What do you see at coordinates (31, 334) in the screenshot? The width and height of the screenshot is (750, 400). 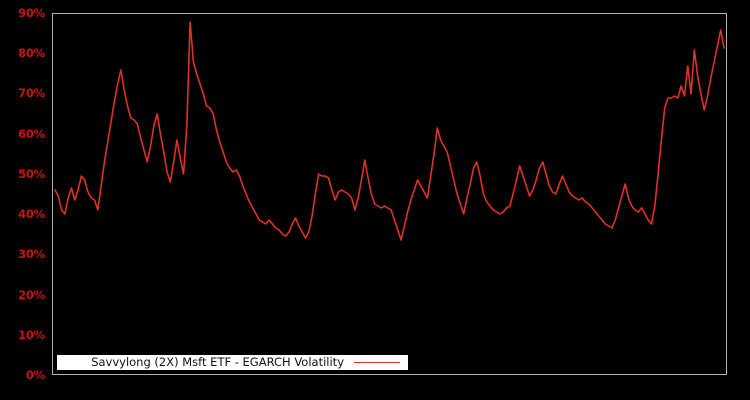 I see `y-tick-label: 10%` at bounding box center [31, 334].